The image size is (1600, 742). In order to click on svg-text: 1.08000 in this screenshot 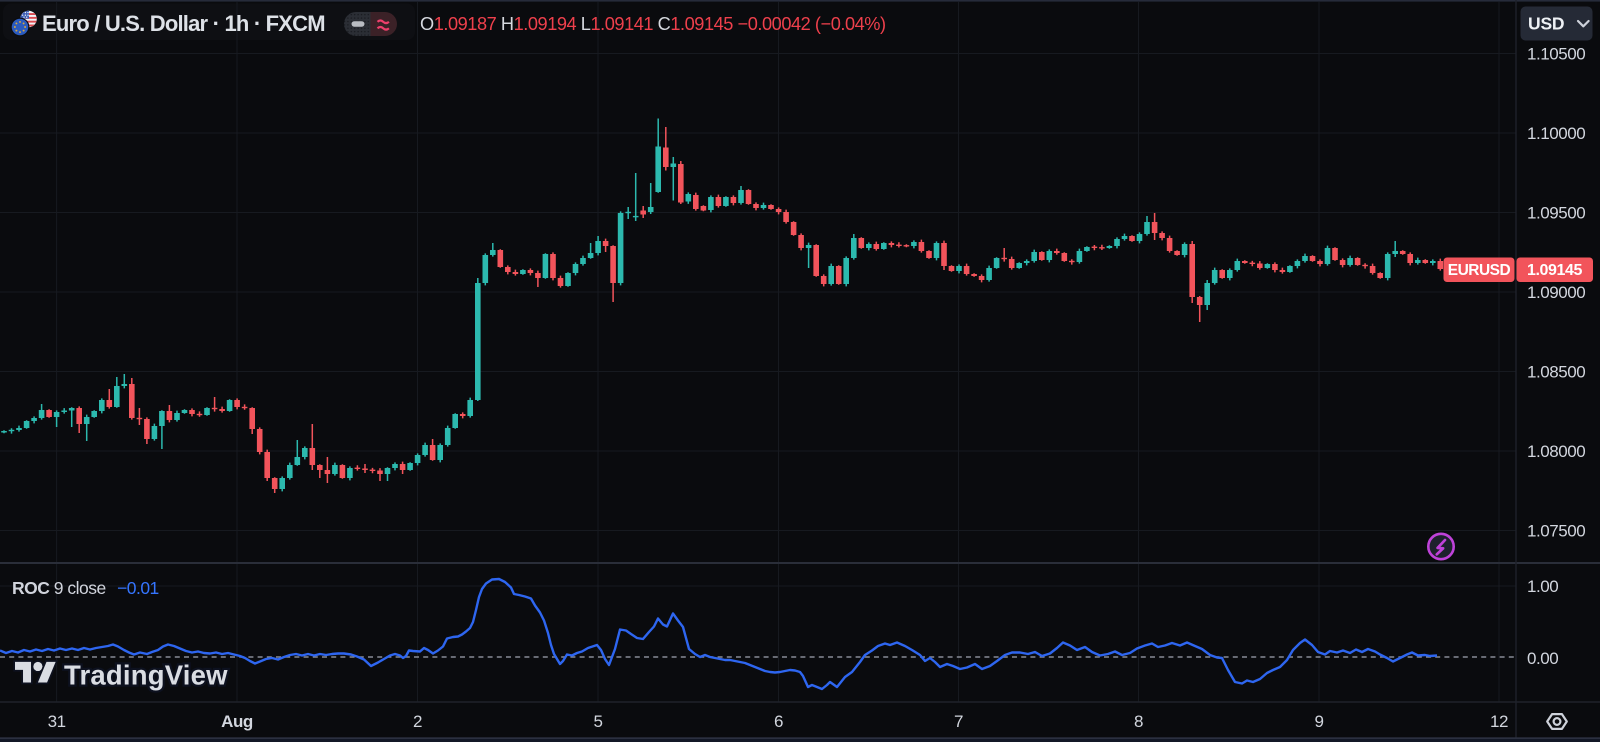, I will do `click(1556, 451)`.